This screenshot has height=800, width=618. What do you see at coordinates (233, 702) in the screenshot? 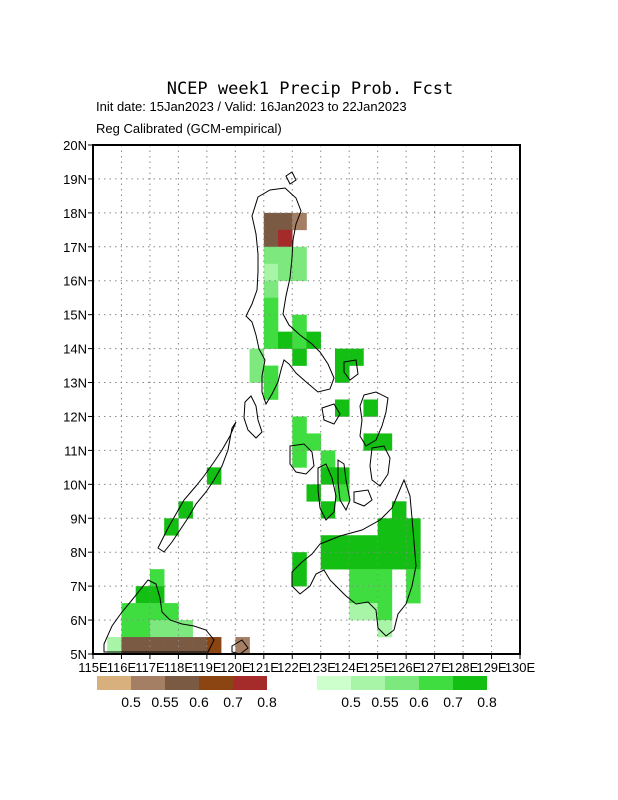
I see `legend-dry-label: 0.7` at bounding box center [233, 702].